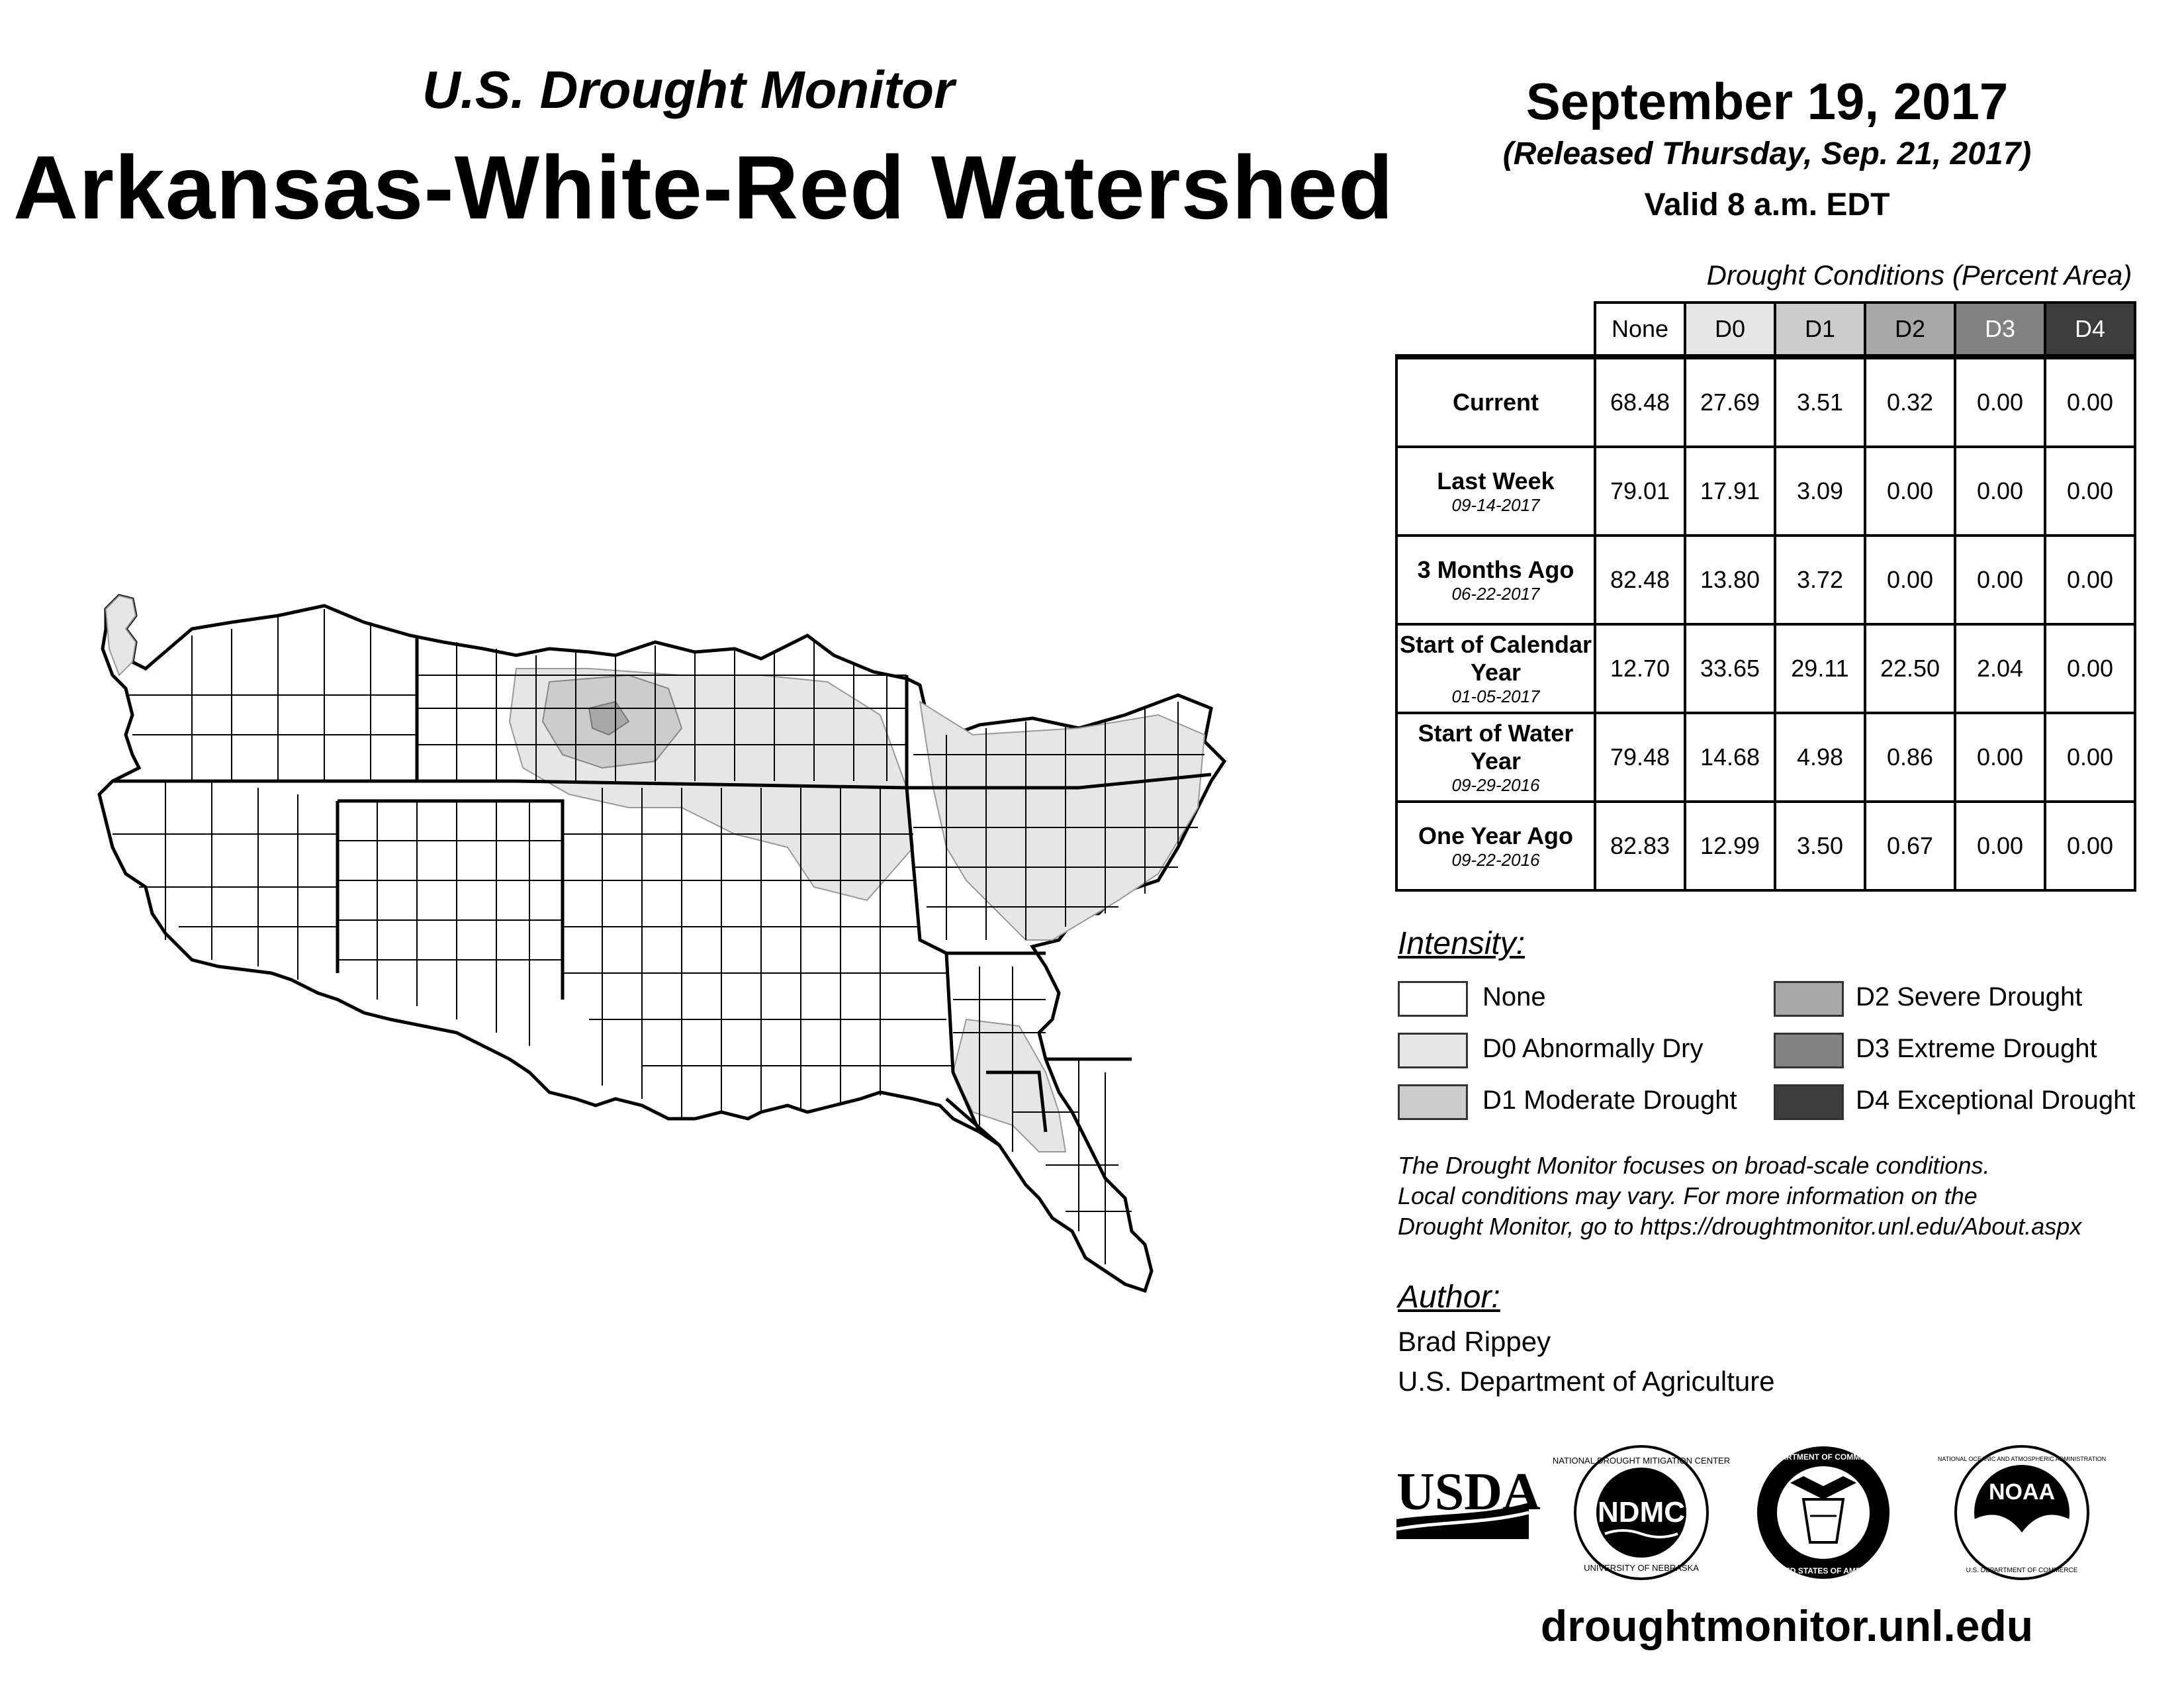  Describe the element at coordinates (1910, 757) in the screenshot. I see `table-cell: 0.86` at that location.